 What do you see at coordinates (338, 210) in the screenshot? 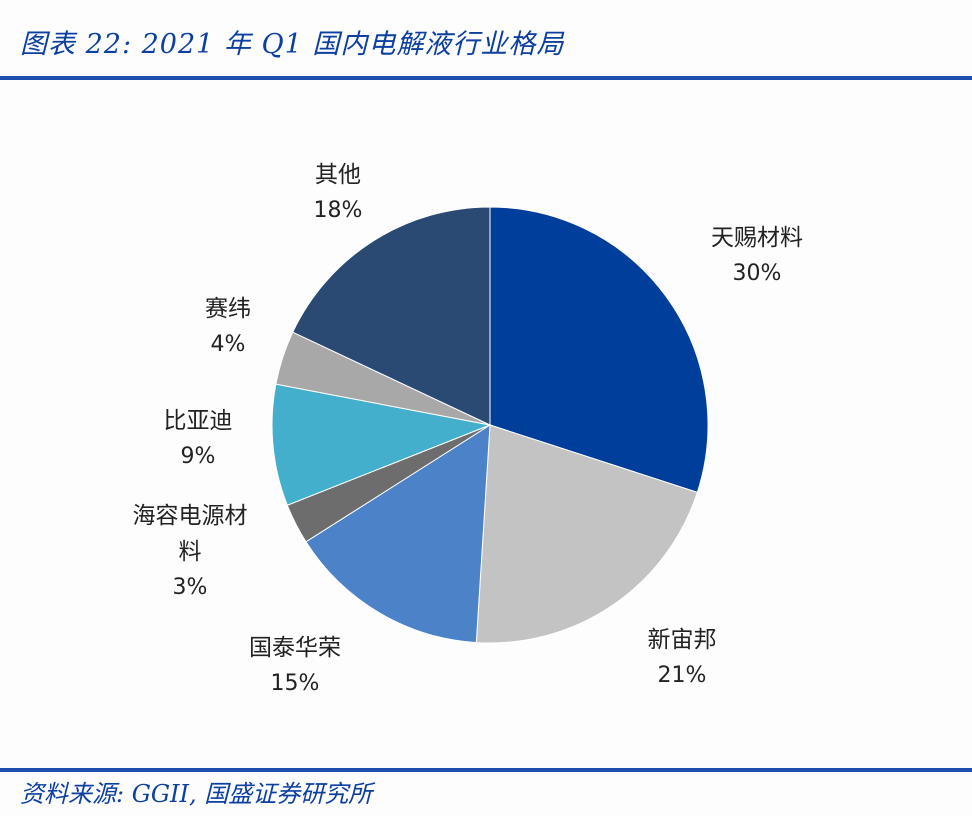
I see `slice-label-percent: 18%` at bounding box center [338, 210].